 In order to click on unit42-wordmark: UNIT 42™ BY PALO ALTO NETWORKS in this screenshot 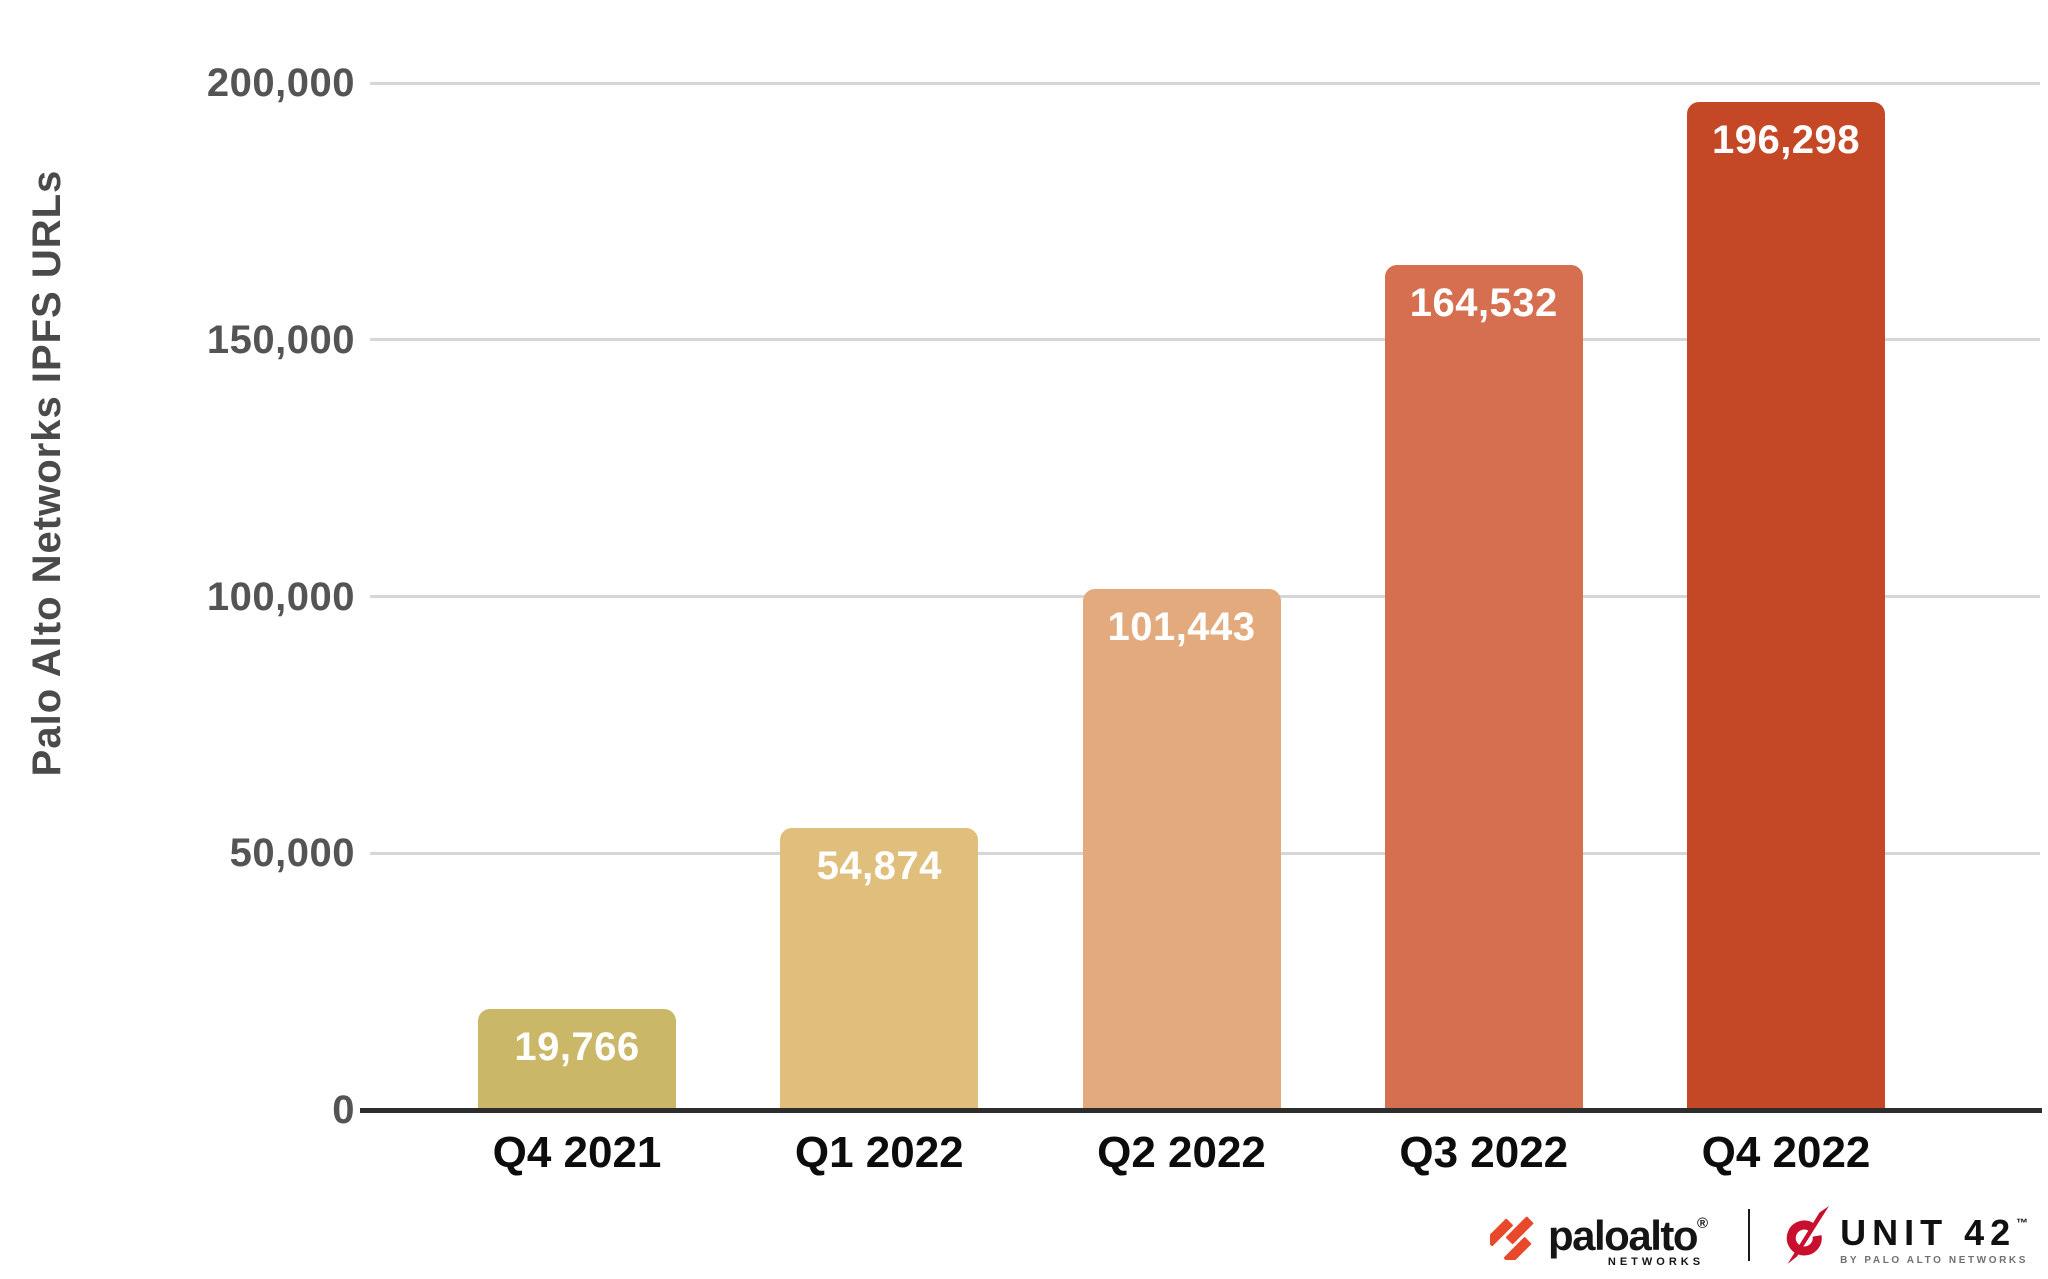, I will do `click(1934, 1235)`.